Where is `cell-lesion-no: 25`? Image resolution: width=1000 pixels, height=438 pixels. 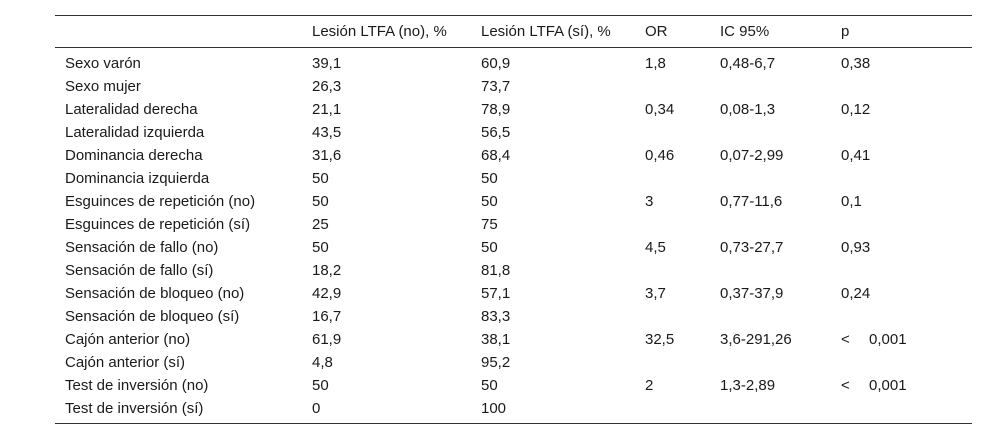 cell-lesion-no: 25 is located at coordinates (320, 224).